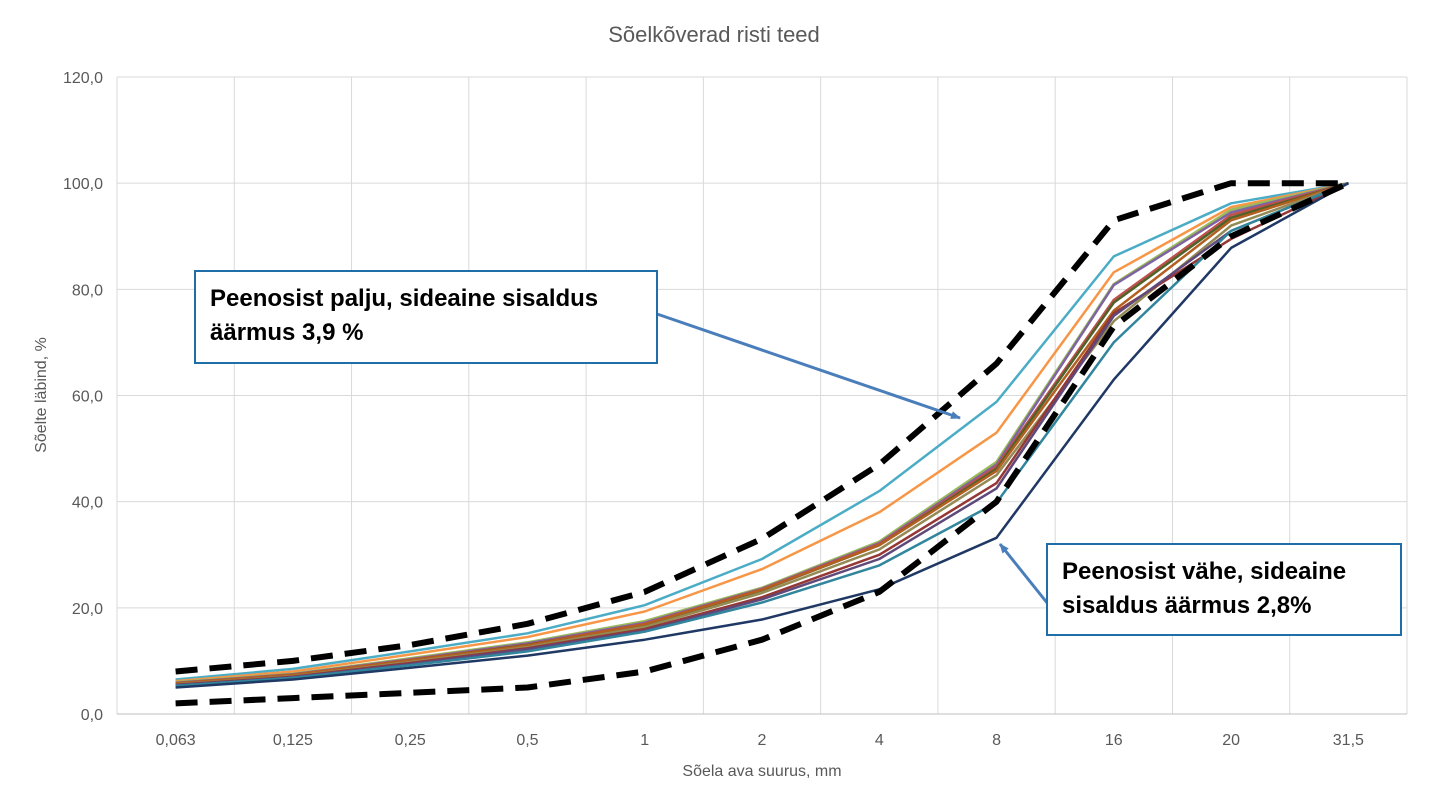  What do you see at coordinates (853, 458) in the screenshot?
I see `annotation-arrows` at bounding box center [853, 458].